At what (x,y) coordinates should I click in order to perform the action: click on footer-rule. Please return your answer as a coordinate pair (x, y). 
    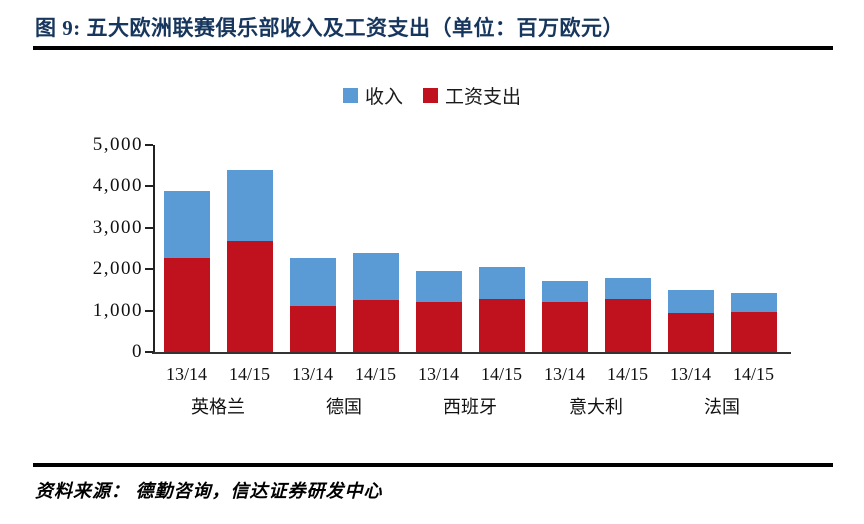
    Looking at the image, I should click on (433, 465).